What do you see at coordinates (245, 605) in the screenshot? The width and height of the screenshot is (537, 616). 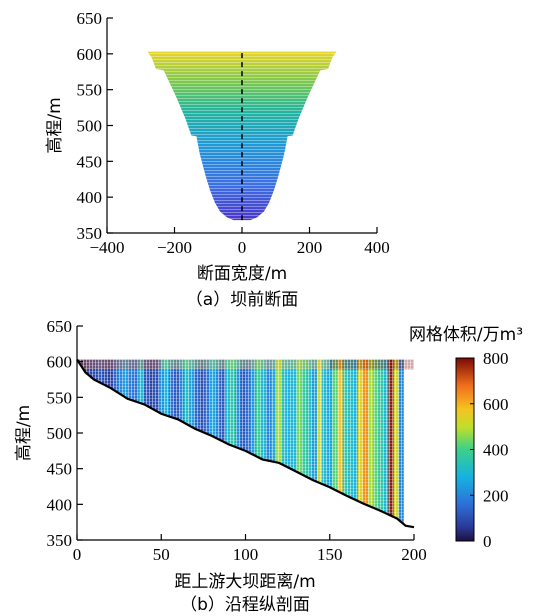 I see `panel-b-caption: （b）沿程纵剖面` at bounding box center [245, 605].